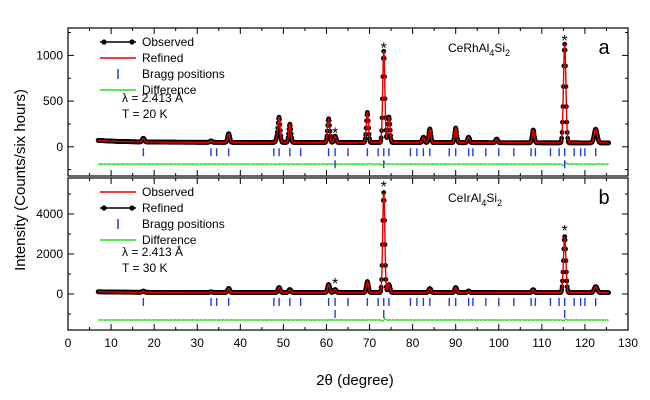  Describe the element at coordinates (479, 49) in the screenshot. I see `compound-label: CeRhAl4Si2` at that location.